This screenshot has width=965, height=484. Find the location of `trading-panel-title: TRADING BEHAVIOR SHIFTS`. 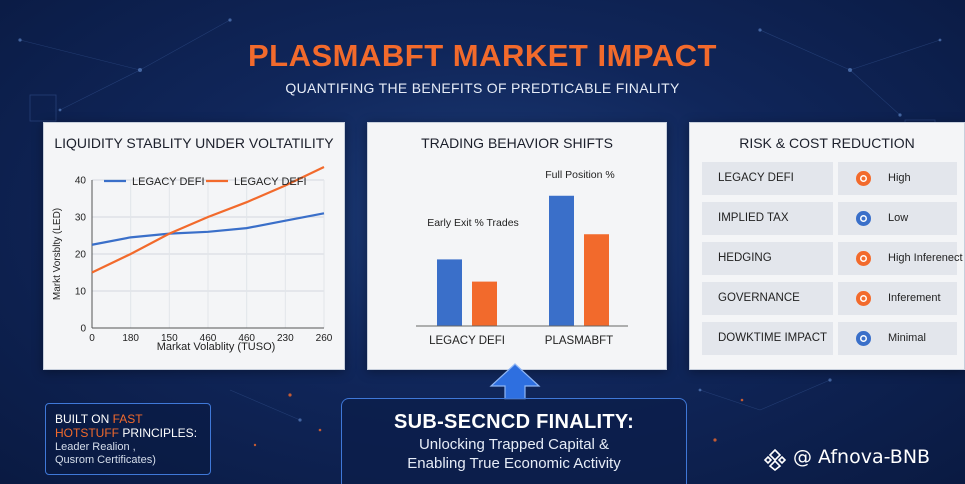

trading-panel-title: TRADING BEHAVIOR SHIFTS is located at coordinates (517, 143).